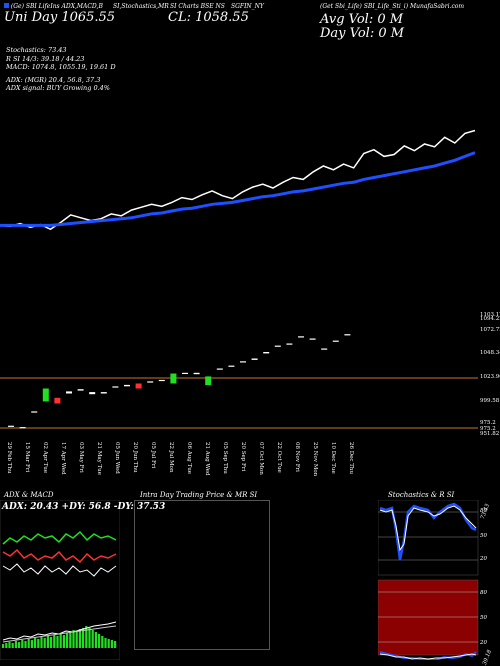 The width and height of the screenshot is (500, 666). I want to click on mrsi-line, so click(428, 656).